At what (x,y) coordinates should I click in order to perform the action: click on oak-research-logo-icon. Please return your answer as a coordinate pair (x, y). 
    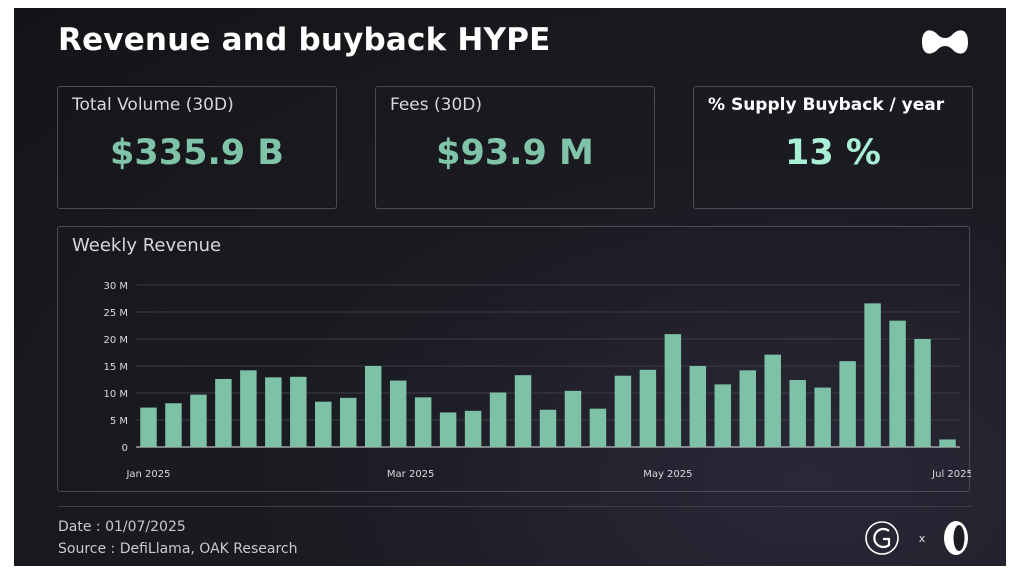
    Looking at the image, I should click on (956, 538).